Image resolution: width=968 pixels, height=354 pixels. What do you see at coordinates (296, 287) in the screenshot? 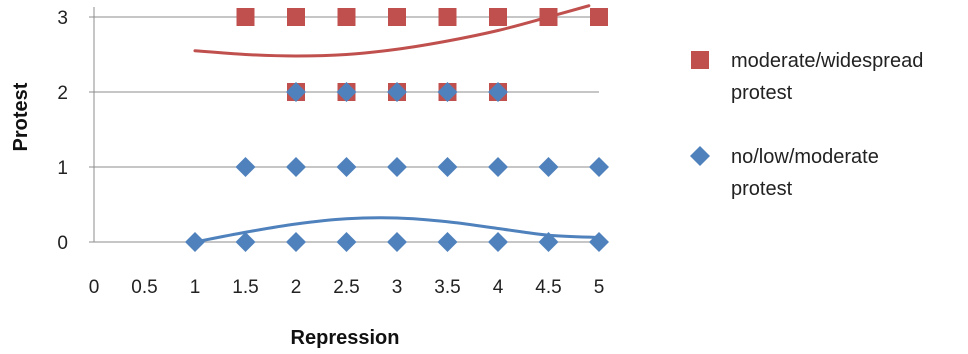
I see `x-tick-label: 2` at bounding box center [296, 287].